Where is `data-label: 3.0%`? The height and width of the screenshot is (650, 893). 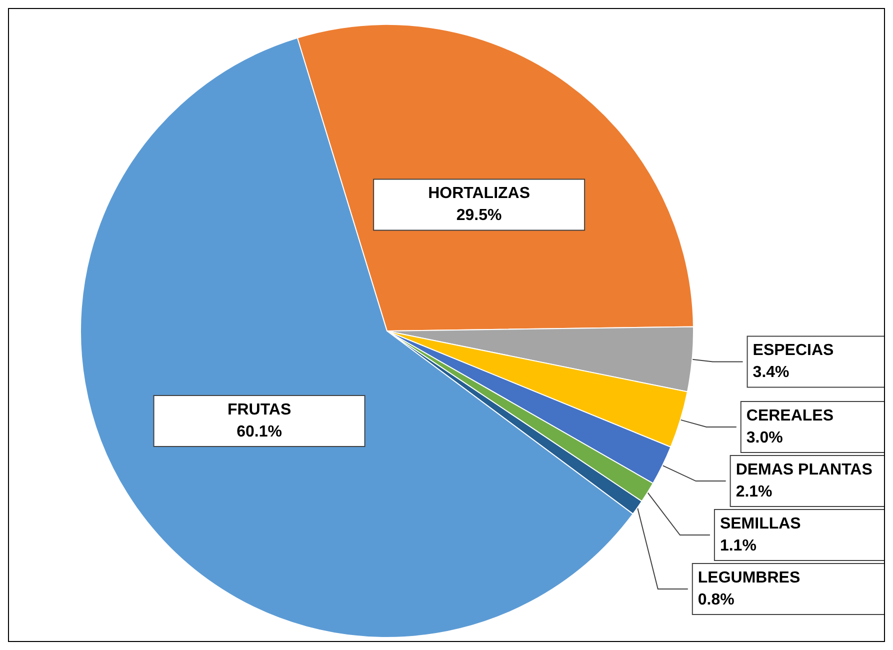 data-label: 3.0% is located at coordinates (764, 438).